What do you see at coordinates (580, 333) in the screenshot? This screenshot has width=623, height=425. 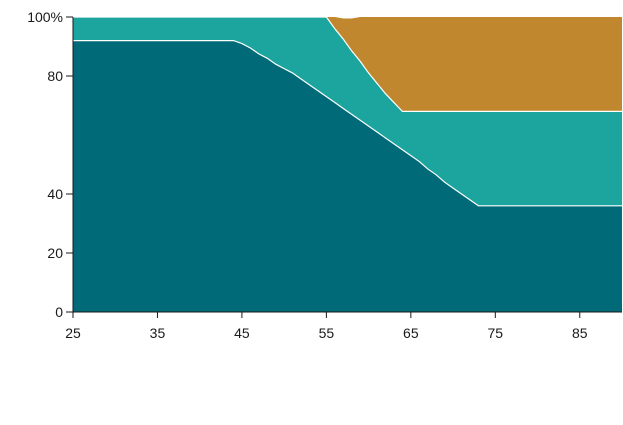 I see `x-tick-label: 85` at bounding box center [580, 333].